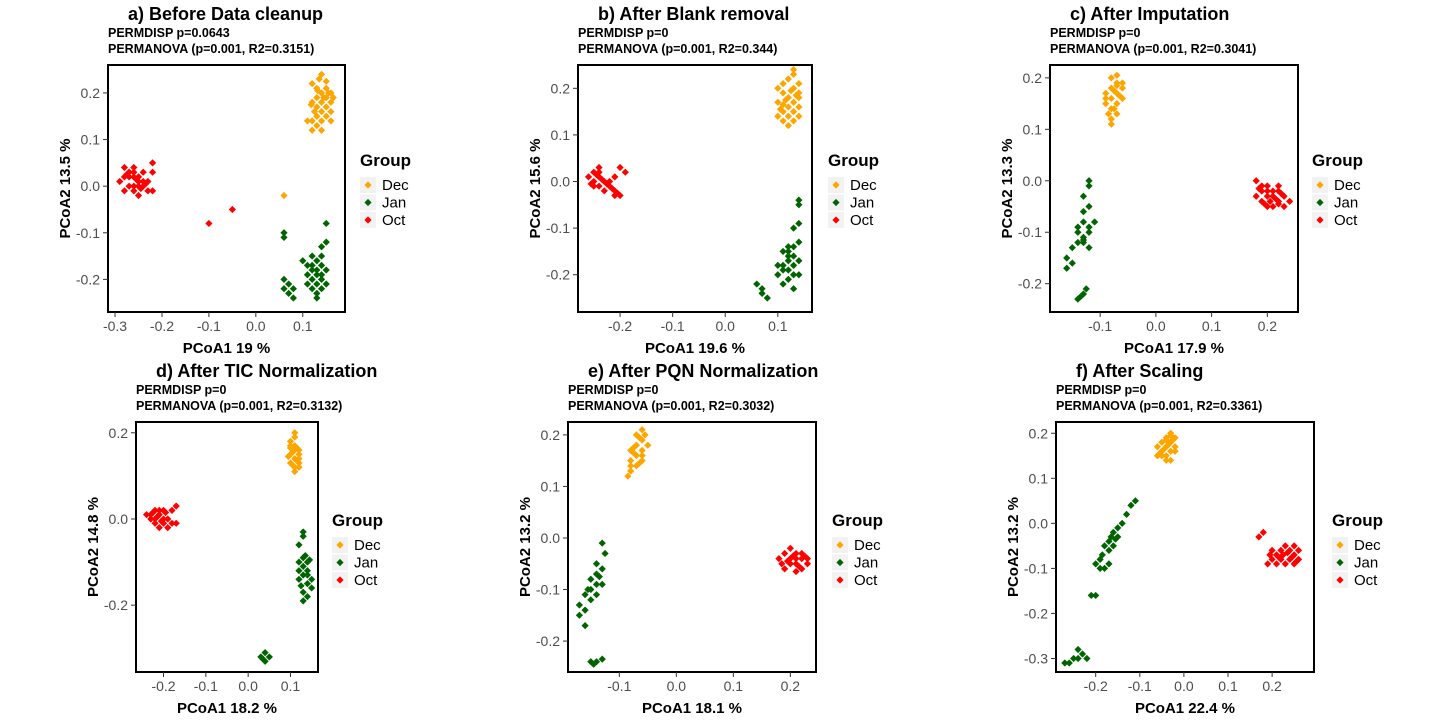 This screenshot has height=720, width=1440. What do you see at coordinates (1033, 78) in the screenshot?
I see `y-tick-label: 0.2` at bounding box center [1033, 78].